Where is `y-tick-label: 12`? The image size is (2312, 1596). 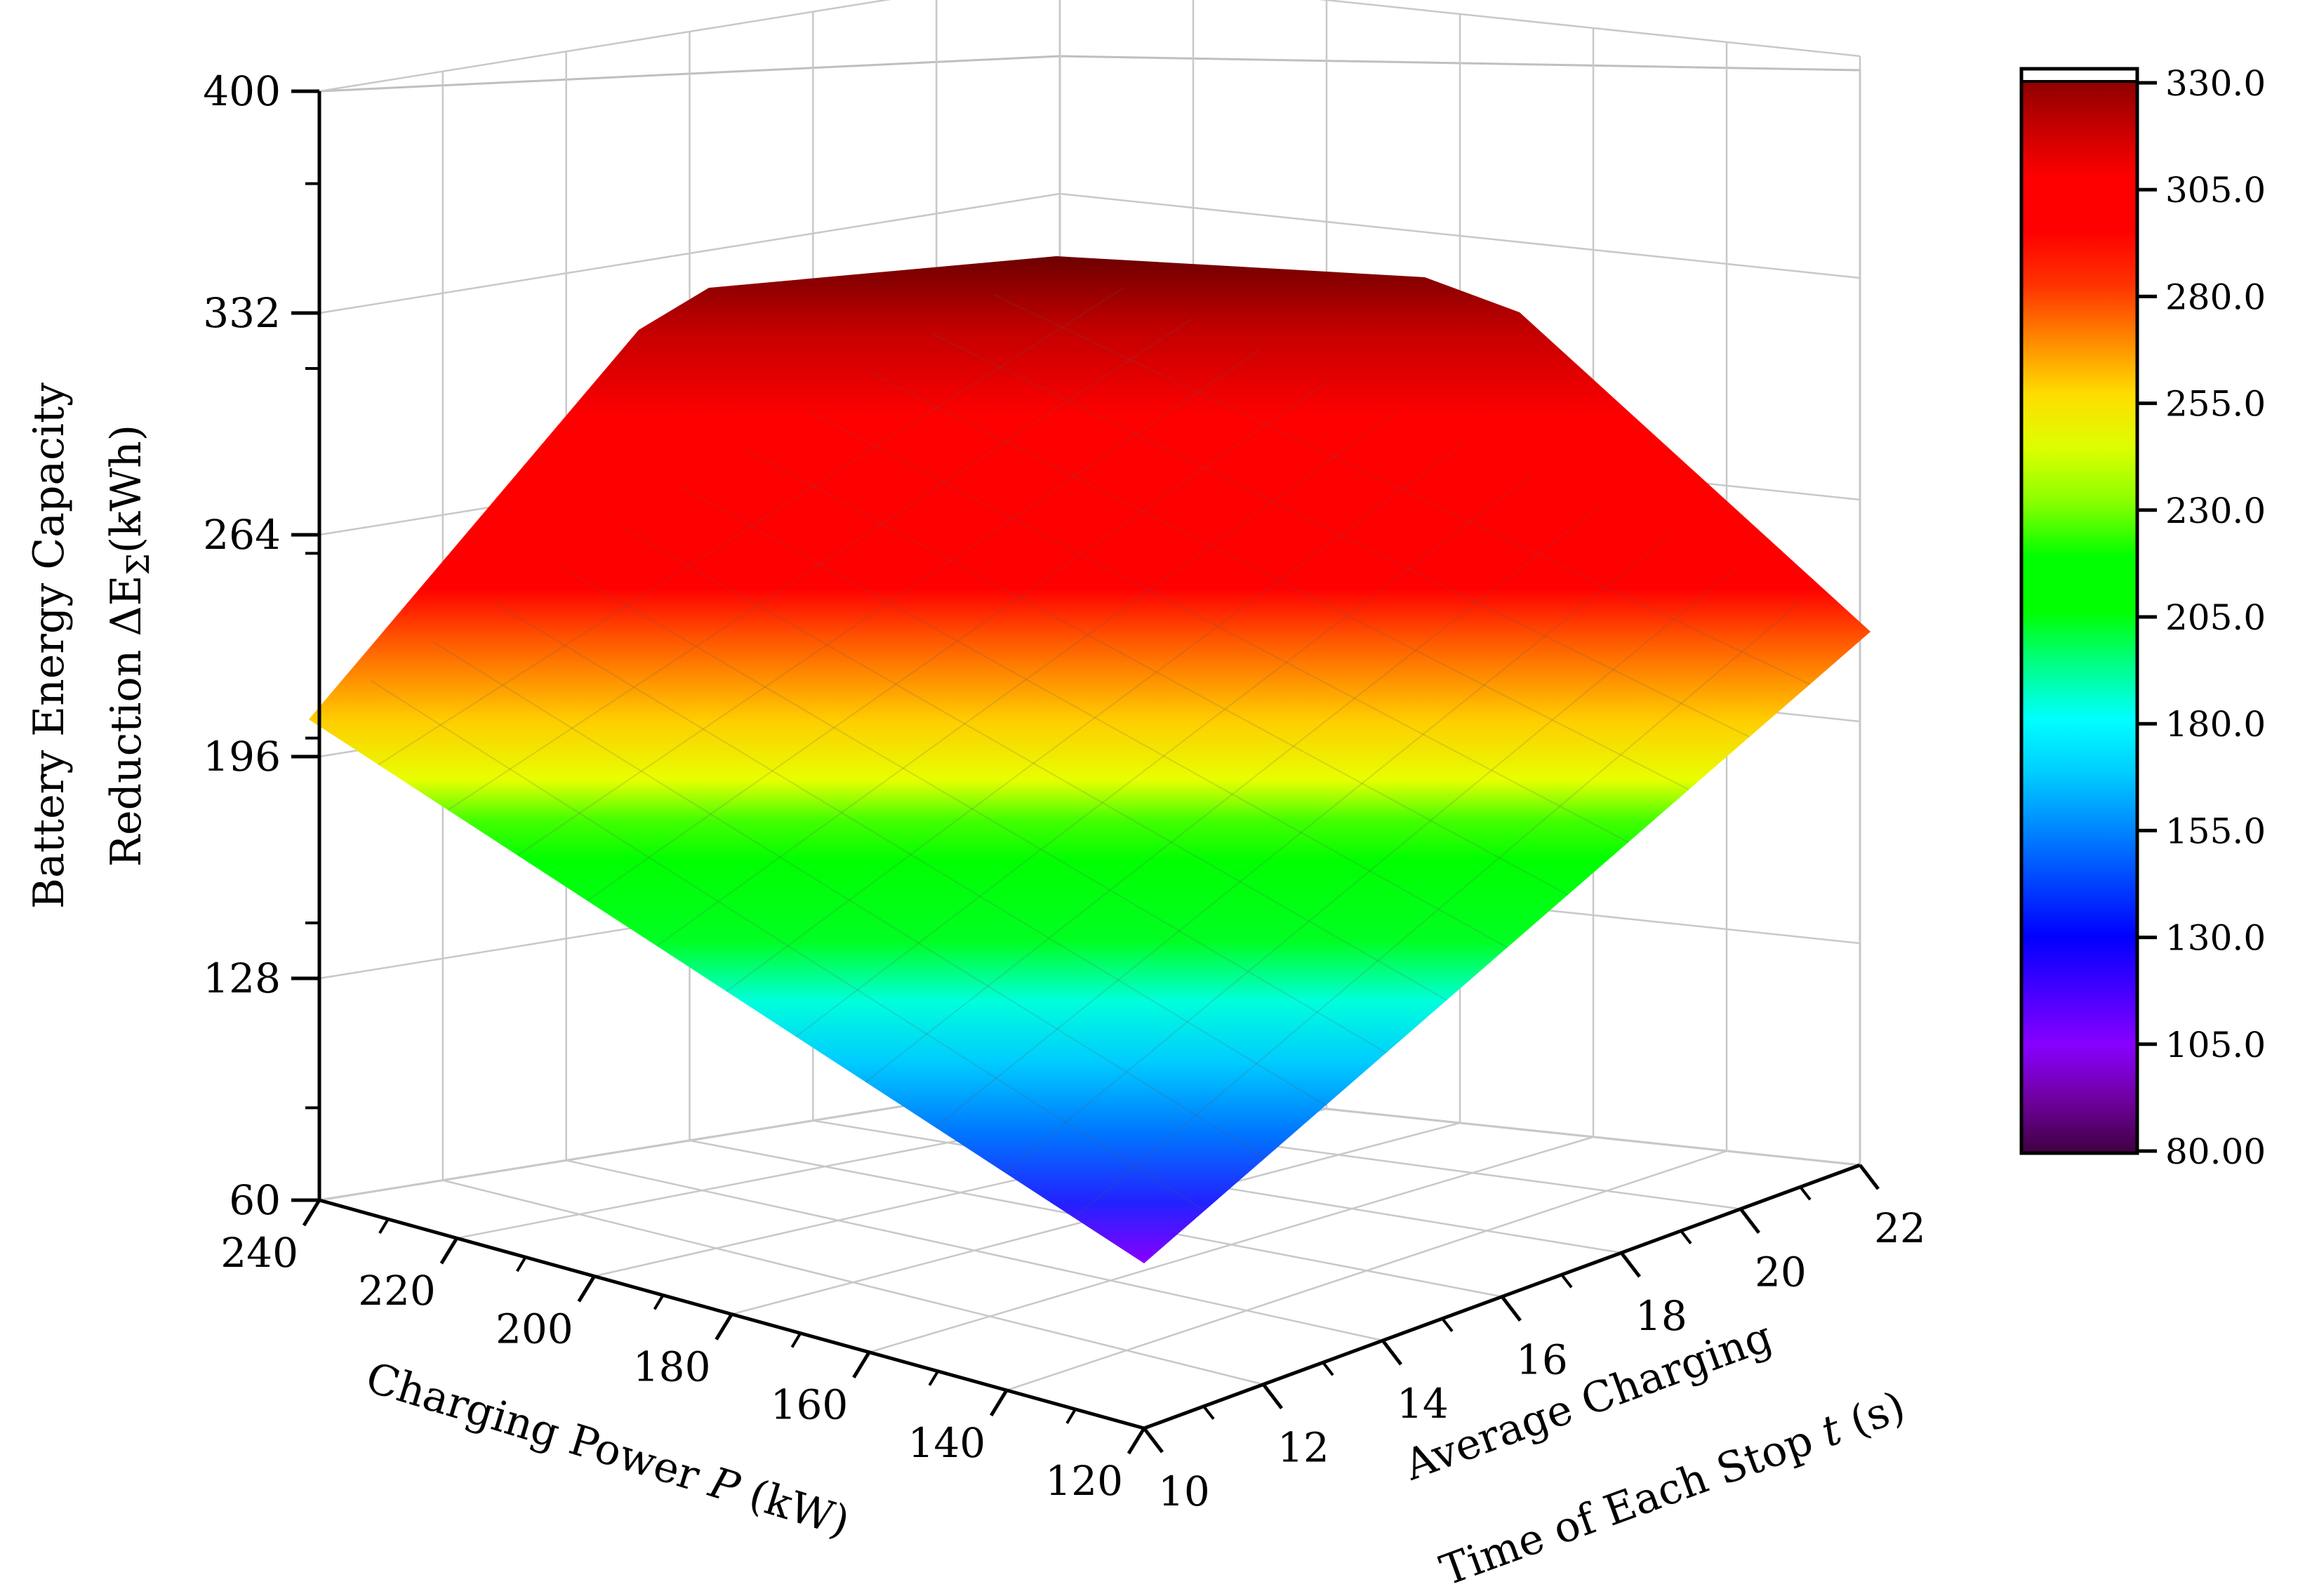
y-tick-label: 12 is located at coordinates (1303, 1448).